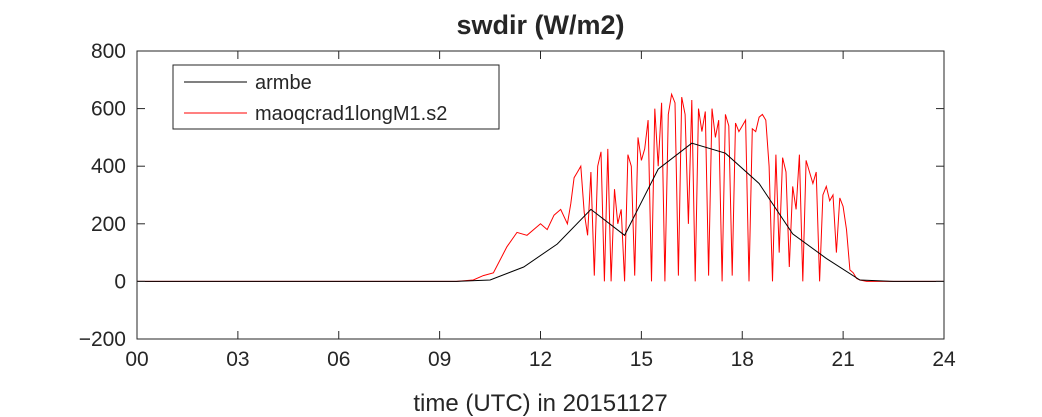  I want to click on x-tick-label: 21, so click(842, 359).